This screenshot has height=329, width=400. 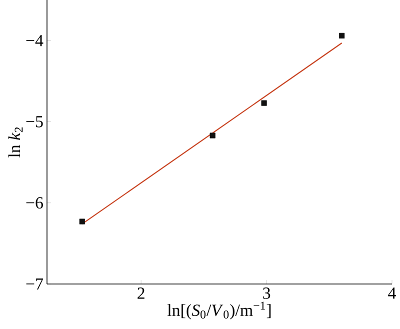 What do you see at coordinates (219, 311) in the screenshot?
I see `text: ln[(S$_{0}$/V$_{0}$)/m$^{−1}$]` at bounding box center [219, 311].